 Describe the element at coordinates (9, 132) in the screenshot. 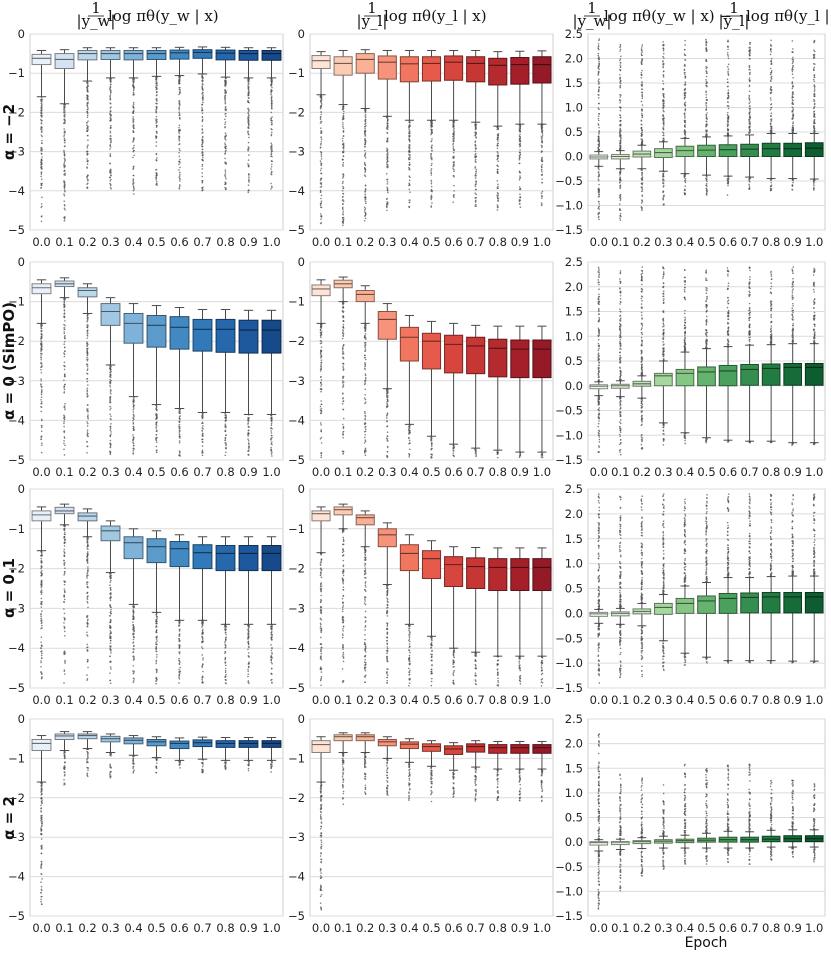

I see `row-label-1: α = −2` at that location.